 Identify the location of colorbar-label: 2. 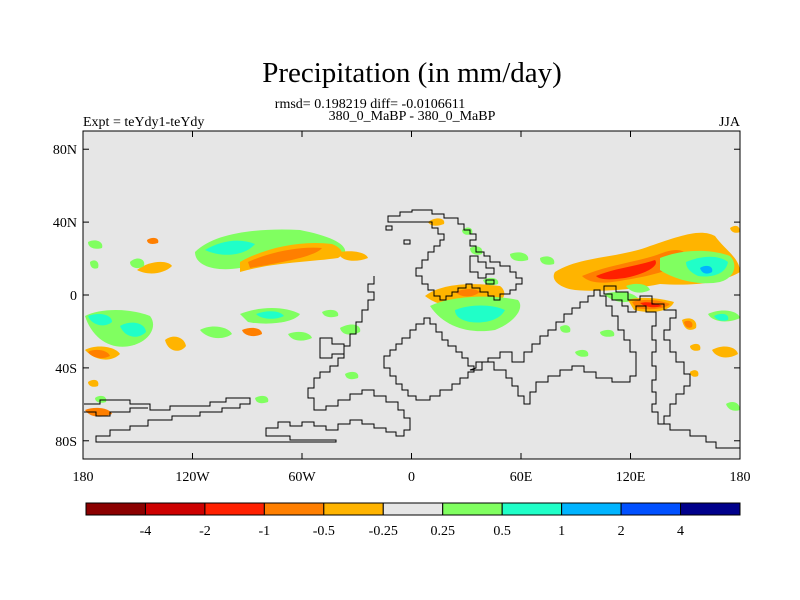
(621, 531).